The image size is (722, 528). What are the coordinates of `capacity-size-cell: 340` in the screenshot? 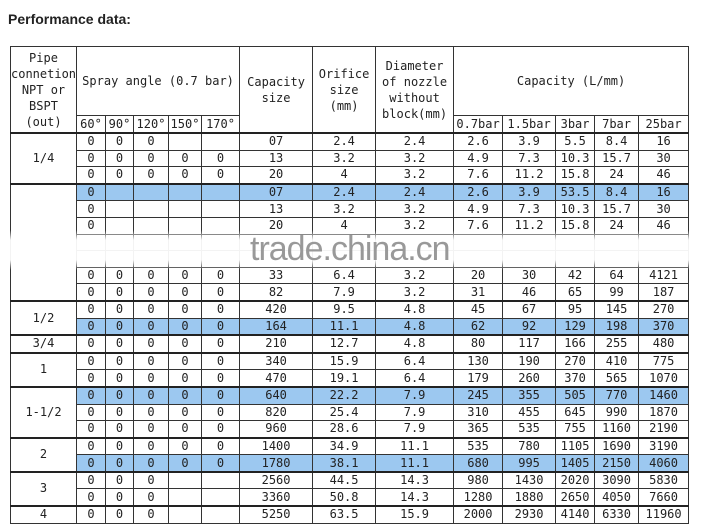 It's located at (276, 361).